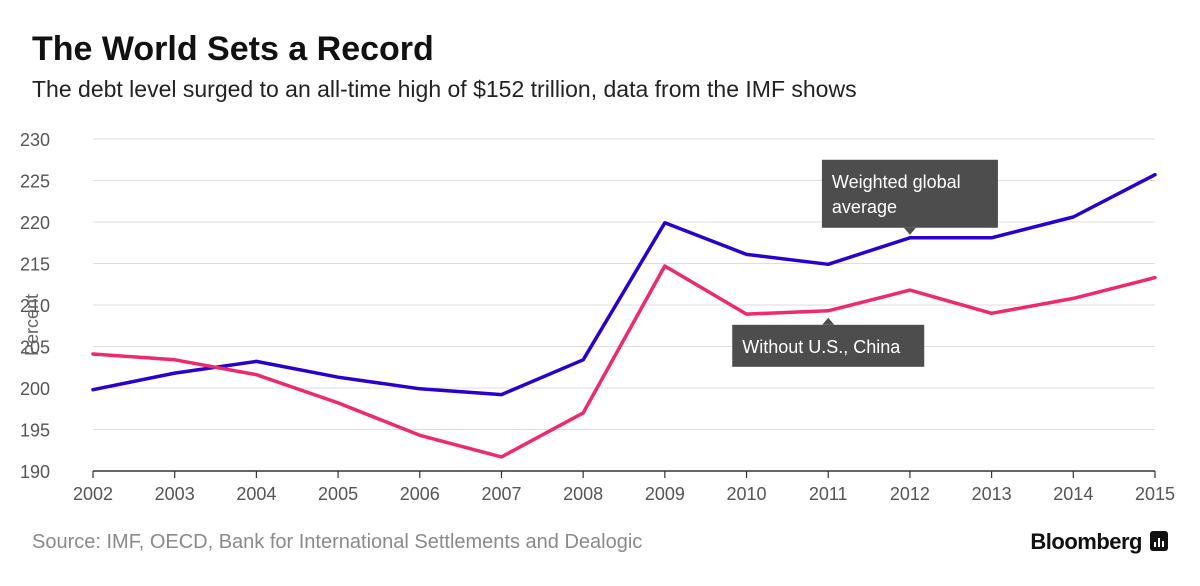 The height and width of the screenshot is (586, 1200). What do you see at coordinates (665, 494) in the screenshot?
I see `x-tick-label: 2009` at bounding box center [665, 494].